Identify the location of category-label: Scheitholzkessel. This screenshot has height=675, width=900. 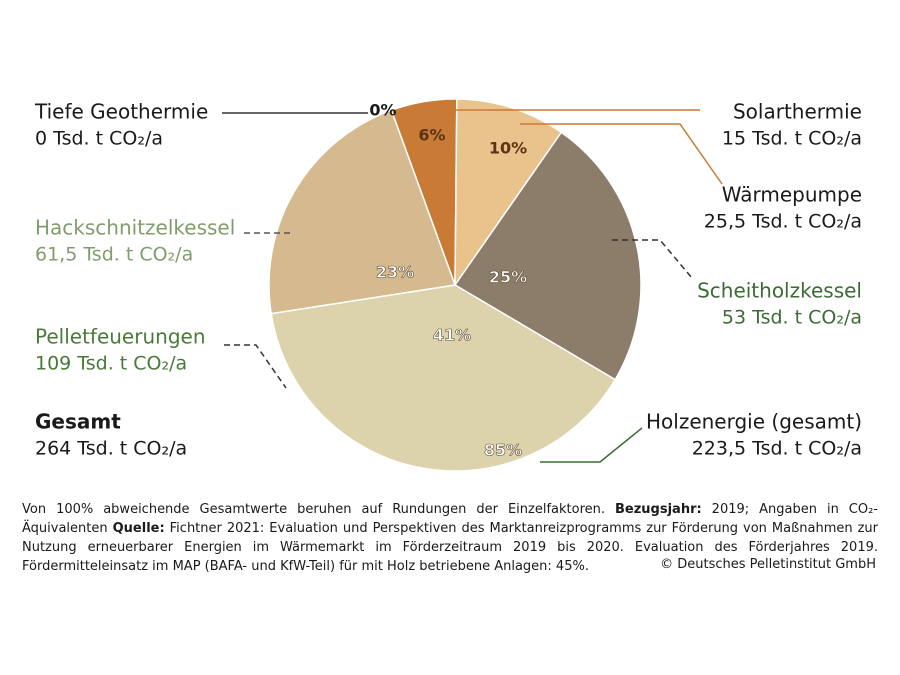
(779, 291).